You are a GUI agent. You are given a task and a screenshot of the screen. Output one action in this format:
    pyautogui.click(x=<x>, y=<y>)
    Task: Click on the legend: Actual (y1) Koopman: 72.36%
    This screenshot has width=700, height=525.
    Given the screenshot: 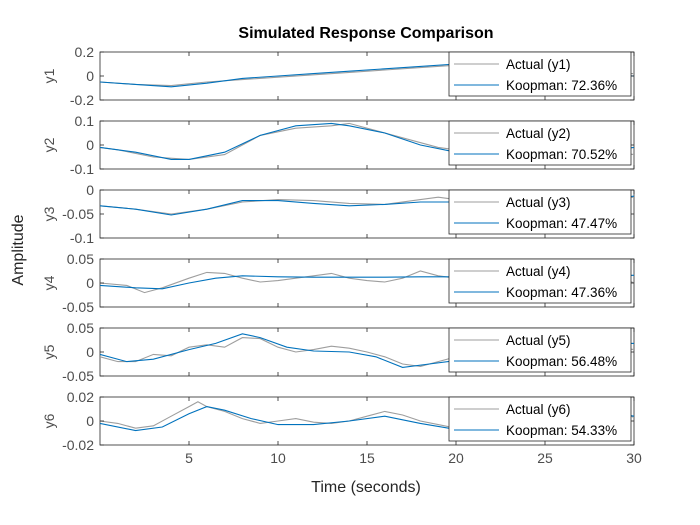 What is the action you would take?
    pyautogui.click(x=540, y=74)
    